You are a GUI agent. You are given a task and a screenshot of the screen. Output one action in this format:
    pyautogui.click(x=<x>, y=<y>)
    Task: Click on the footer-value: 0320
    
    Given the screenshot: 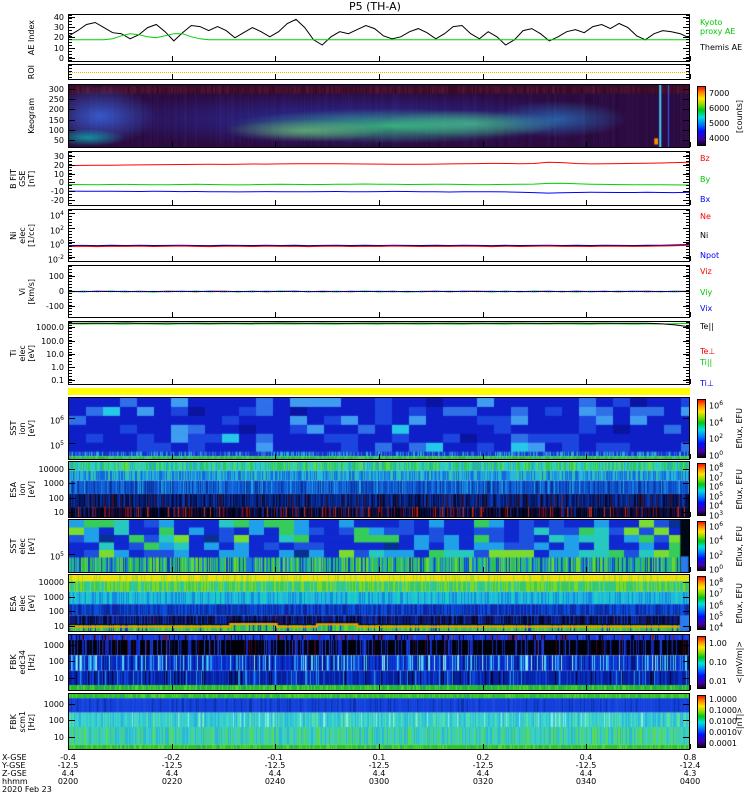 What is the action you would take?
    pyautogui.click(x=483, y=781)
    